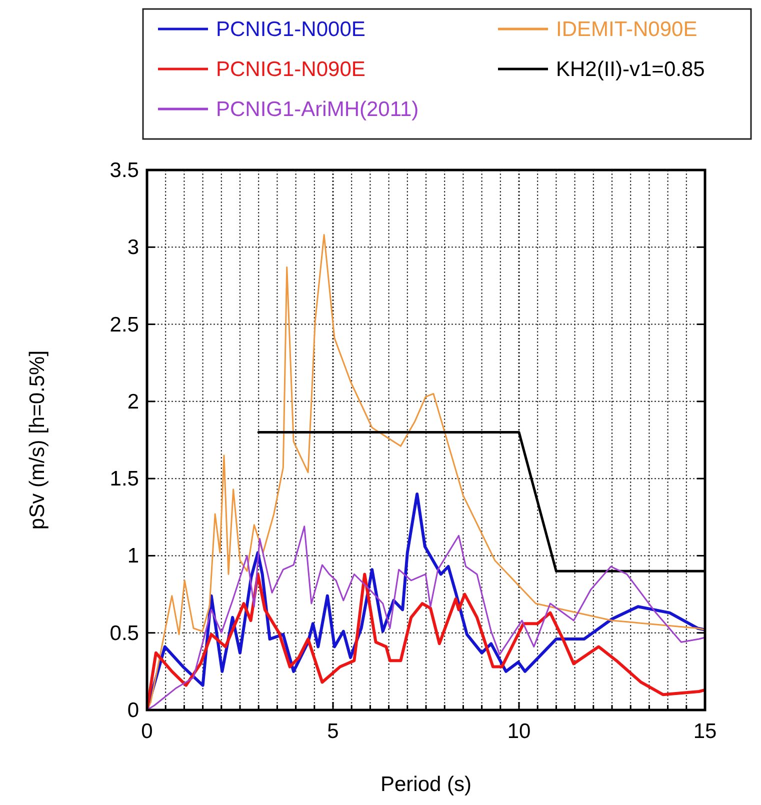 The width and height of the screenshot is (761, 805). What do you see at coordinates (630, 69) in the screenshot?
I see `legend-label: KH2(II)-v1=0.85` at bounding box center [630, 69].